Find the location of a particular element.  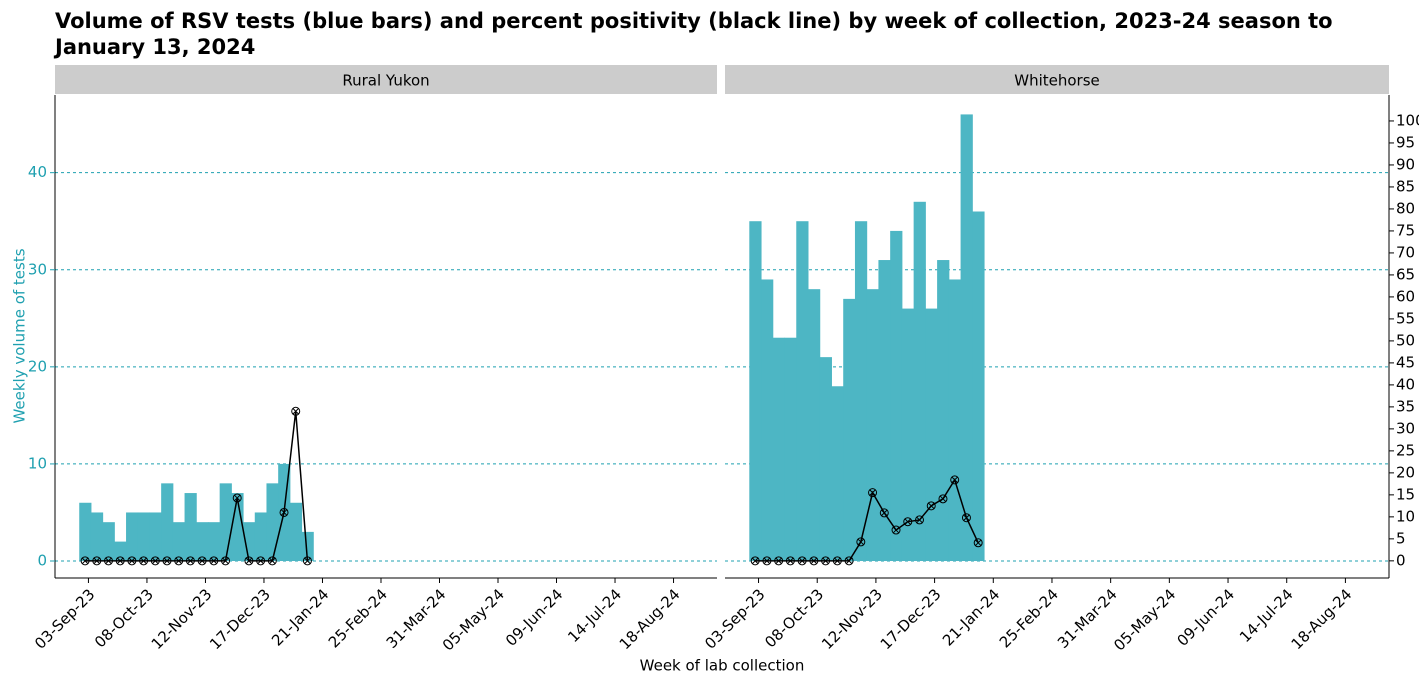

y-tick-label: 10 is located at coordinates (37, 463).